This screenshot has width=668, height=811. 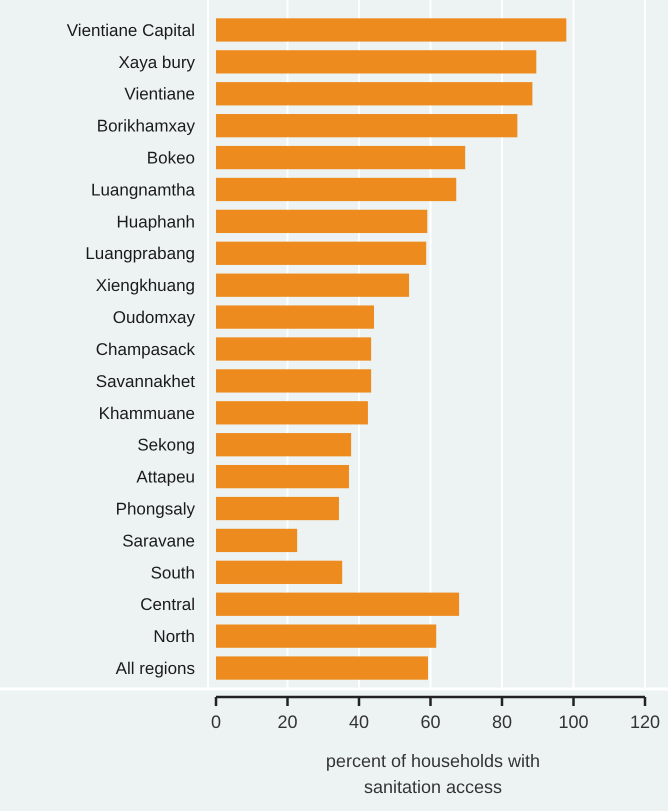 I want to click on y-tick-label: Xiengkhuang, so click(x=145, y=286).